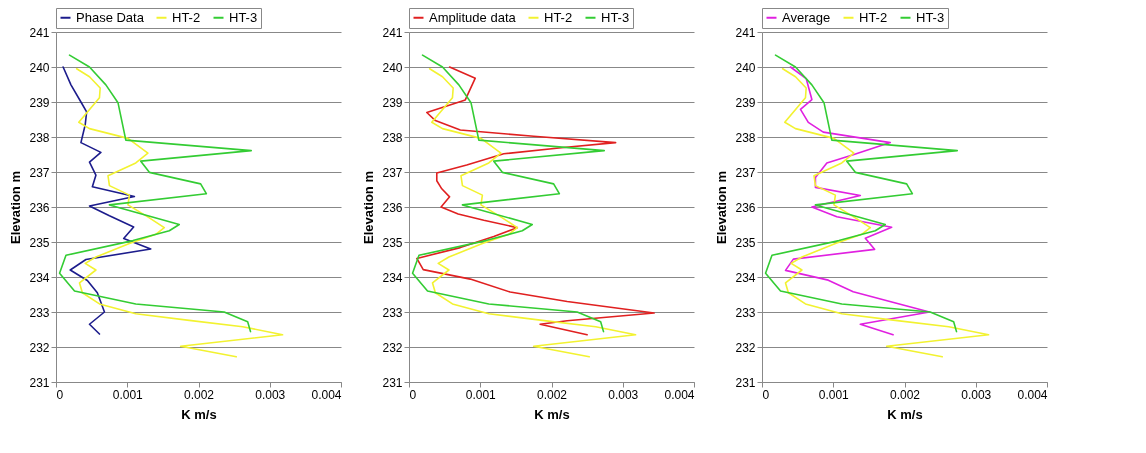  Describe the element at coordinates (473, 17) in the screenshot. I see `legend-label: Amplitude data` at that location.